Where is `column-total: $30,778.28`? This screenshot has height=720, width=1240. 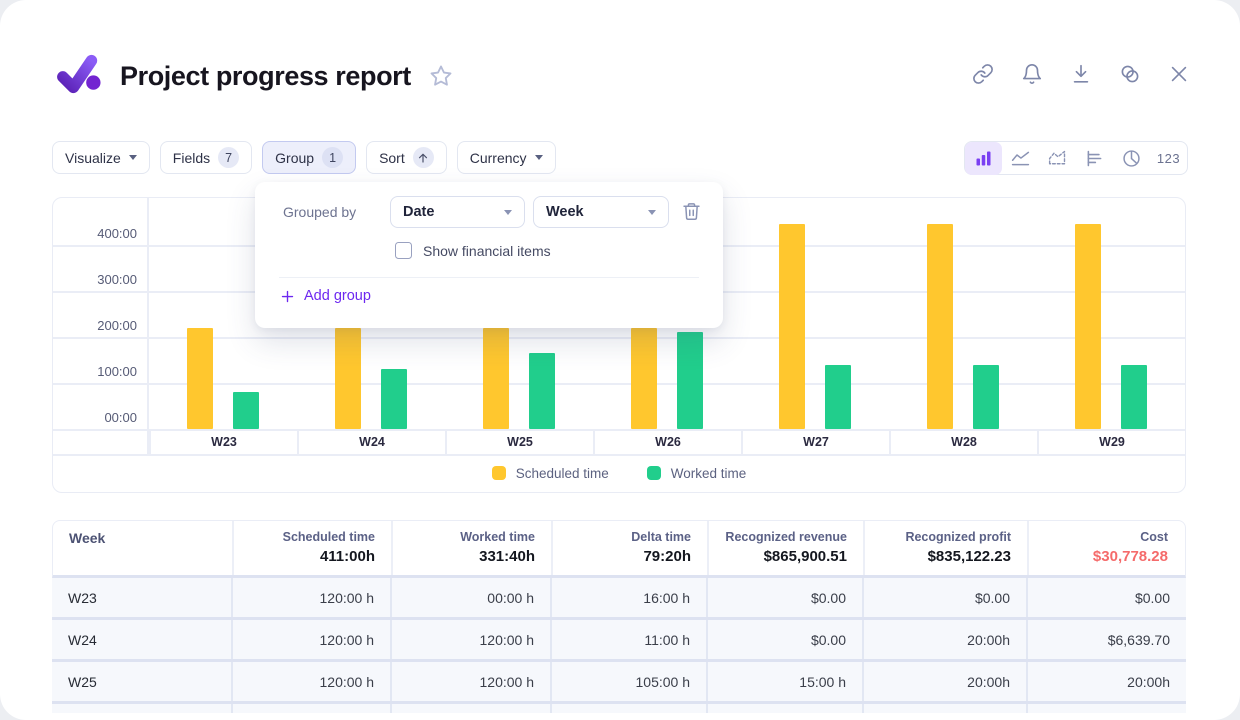 column-total: $30,778.28 is located at coordinates (1130, 556).